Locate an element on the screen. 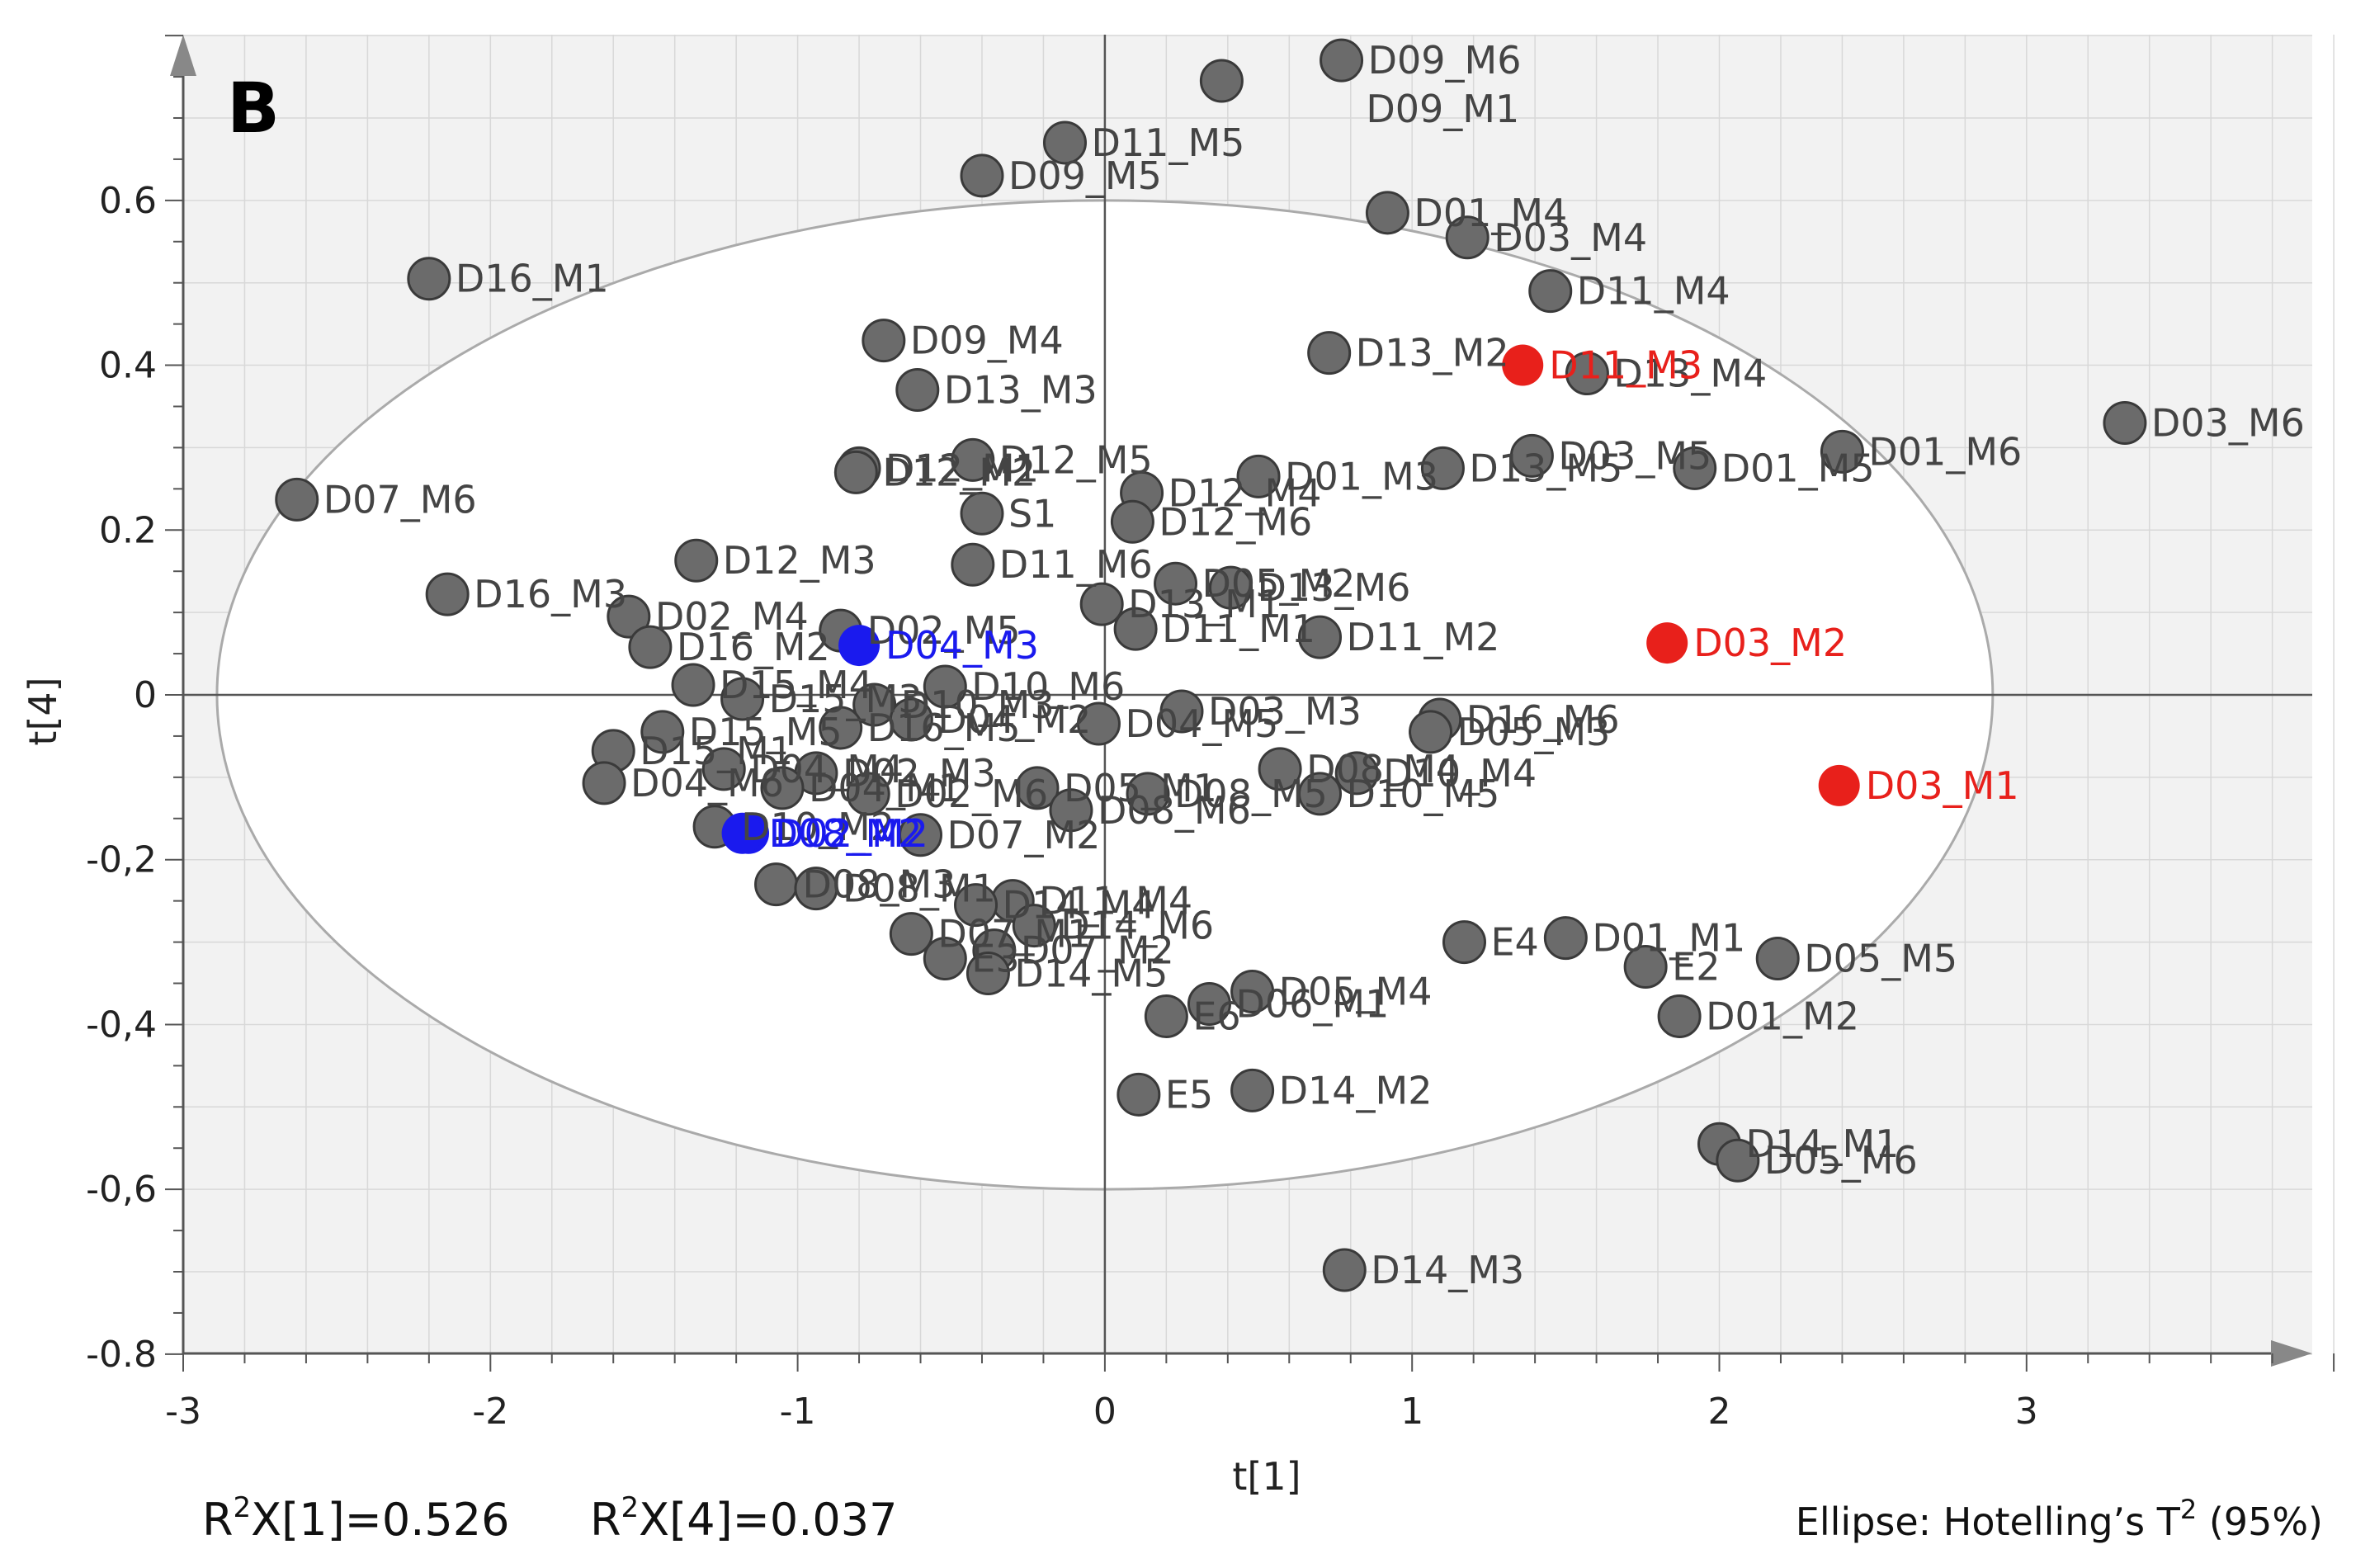 Image resolution: width=2370 pixels, height=1568 pixels. point-label: D15_M5 is located at coordinates (766, 732).